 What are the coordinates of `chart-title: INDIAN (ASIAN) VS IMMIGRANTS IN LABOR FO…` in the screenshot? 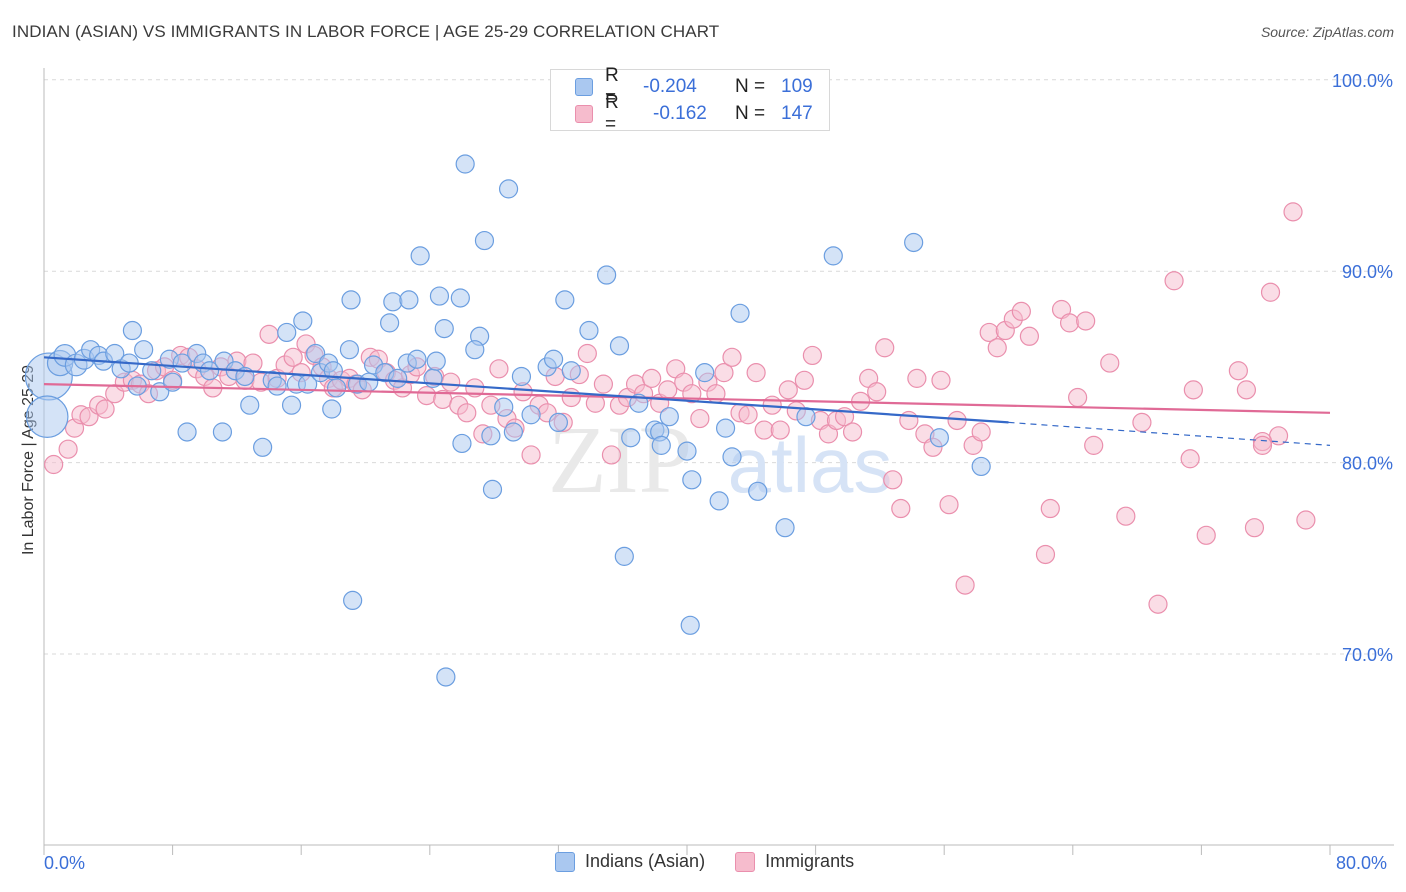 It's located at (366, 31).